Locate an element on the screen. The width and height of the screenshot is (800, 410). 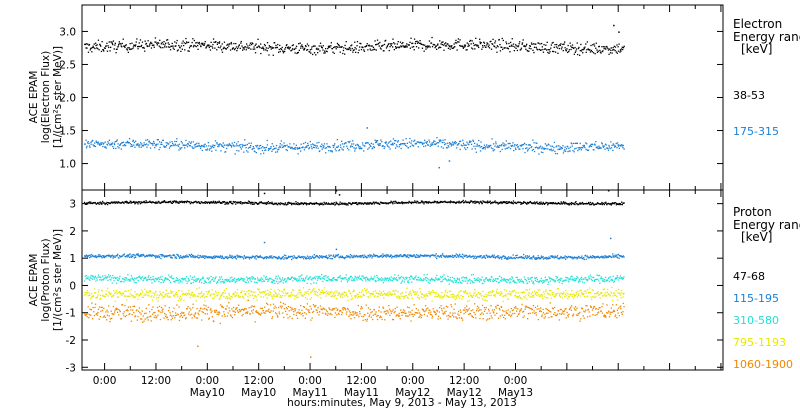
proton-ylabel-line-2: log(Proton Flux) is located at coordinates (46, 279).